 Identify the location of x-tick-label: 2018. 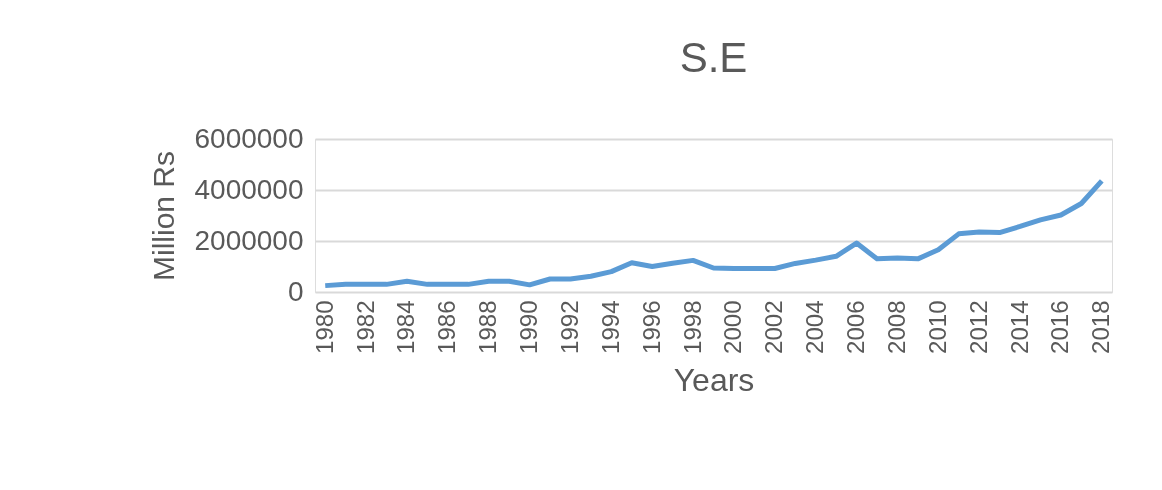
(1101, 327).